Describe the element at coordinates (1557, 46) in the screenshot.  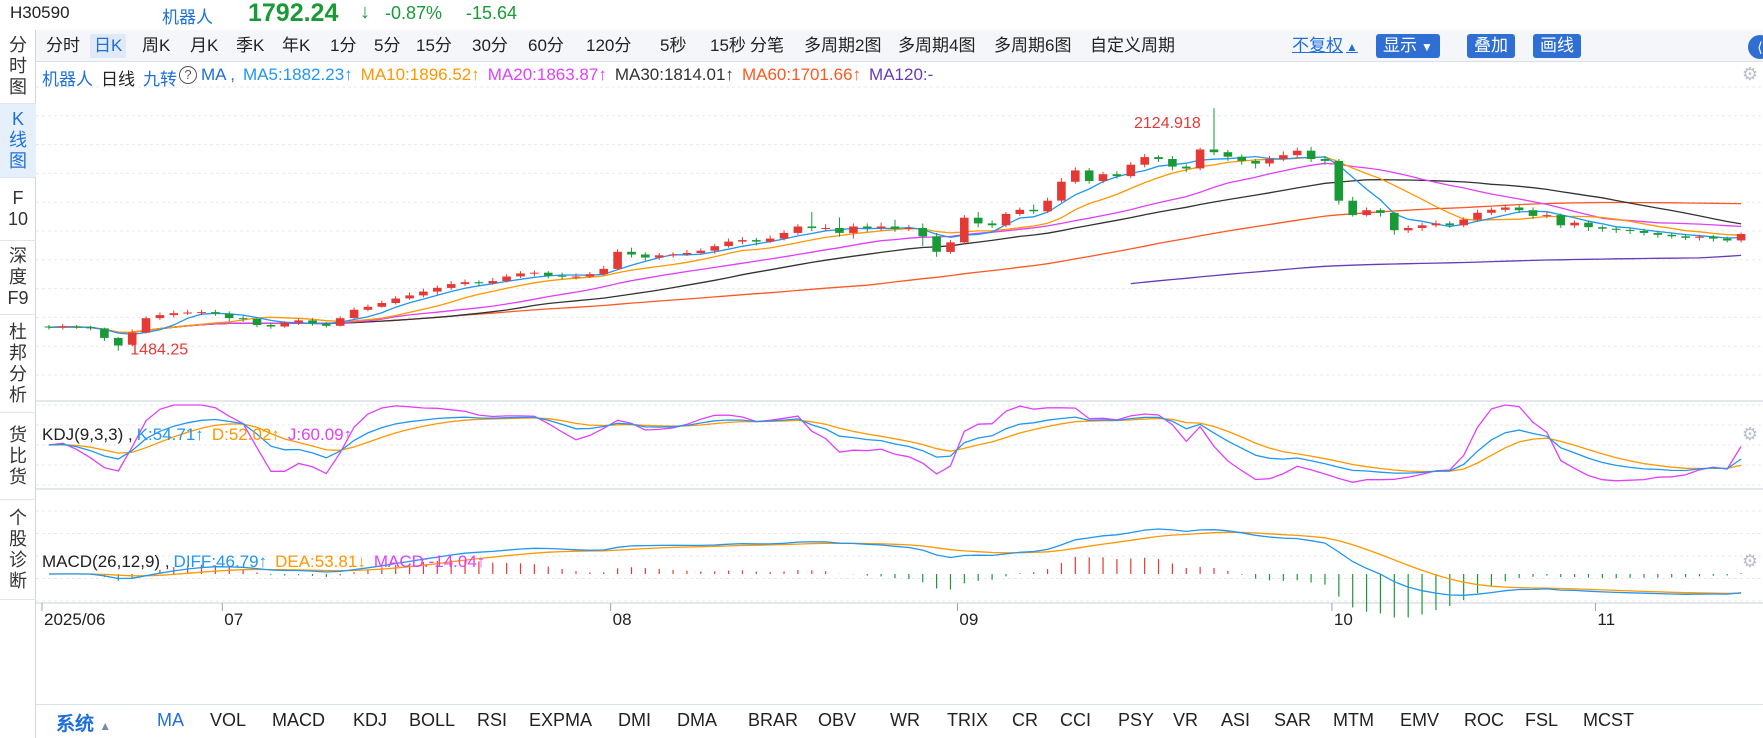
I see `draw-line-button: 画线` at that location.